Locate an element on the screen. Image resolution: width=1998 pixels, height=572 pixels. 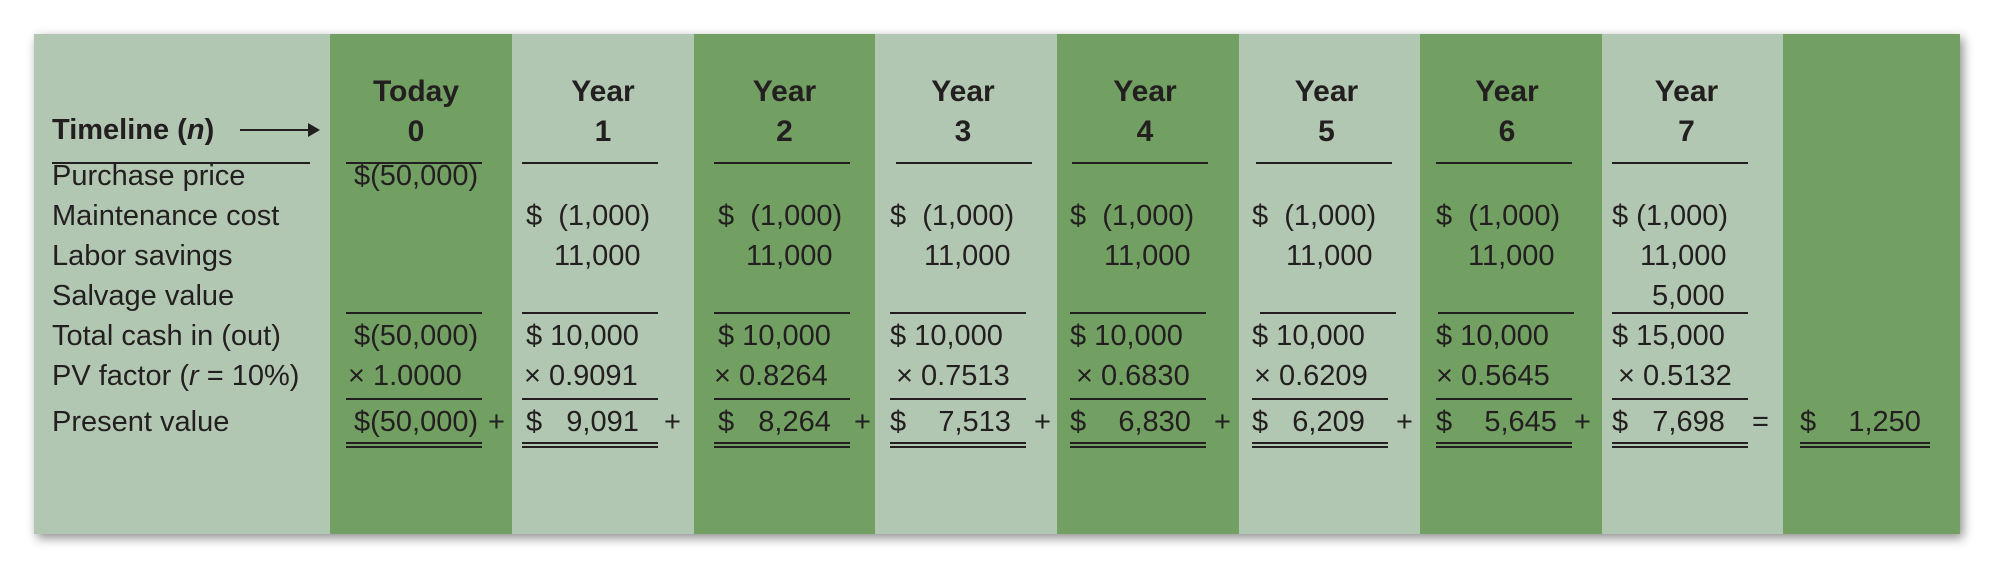
cell-pv-0: $(50,000) is located at coordinates (416, 422).